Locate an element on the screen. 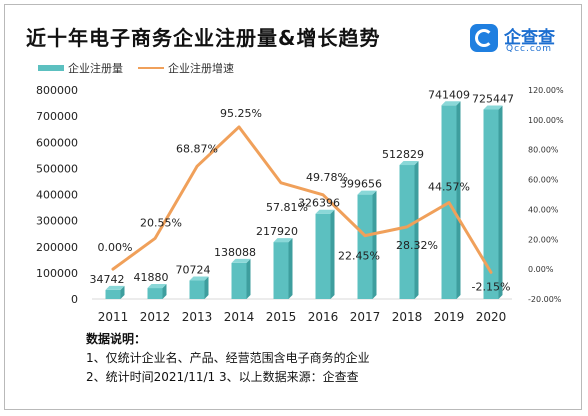 This screenshot has height=416, width=588. y-left-tick-label: 300000 is located at coordinates (57, 221).